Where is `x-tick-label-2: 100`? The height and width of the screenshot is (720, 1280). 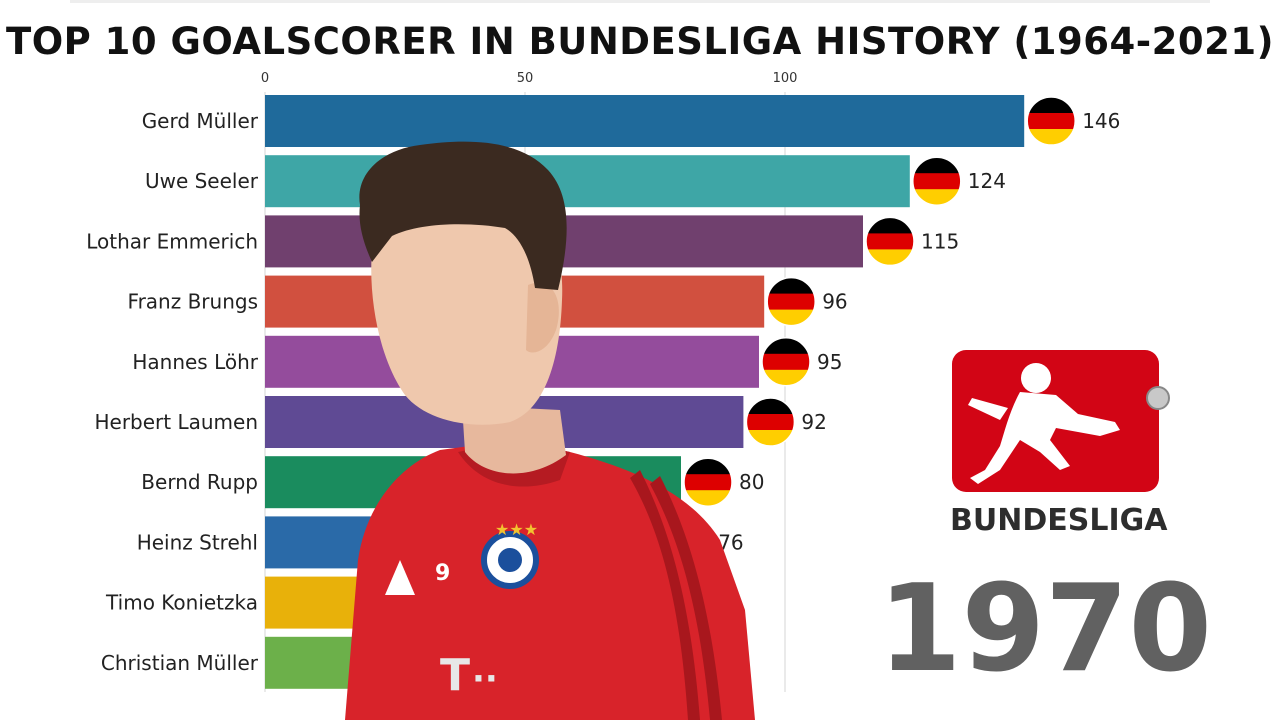 x-tick-label-2: 100 is located at coordinates (785, 78).